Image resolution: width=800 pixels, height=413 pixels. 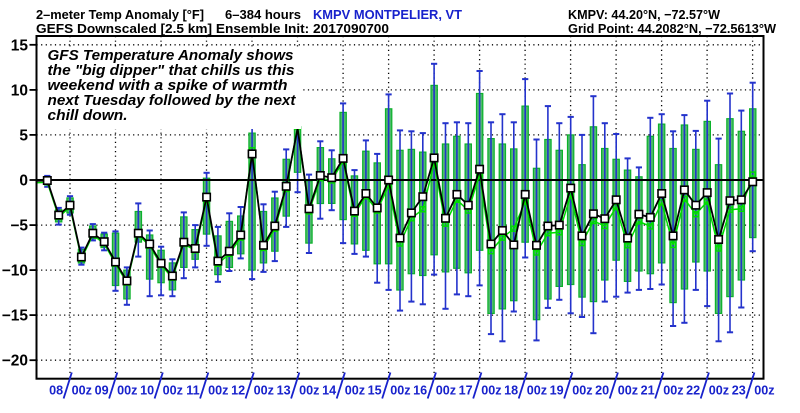 What do you see at coordinates (23, 181) in the screenshot?
I see `svg-text: 0` at bounding box center [23, 181].